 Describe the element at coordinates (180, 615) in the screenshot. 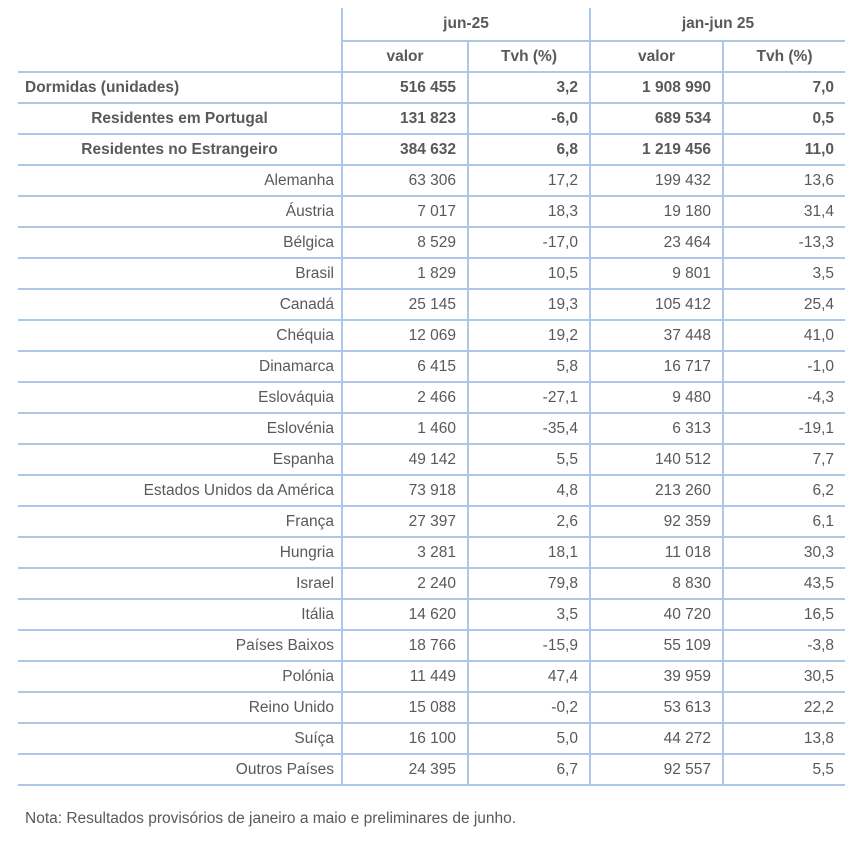

I see `row-label: Itália` at that location.